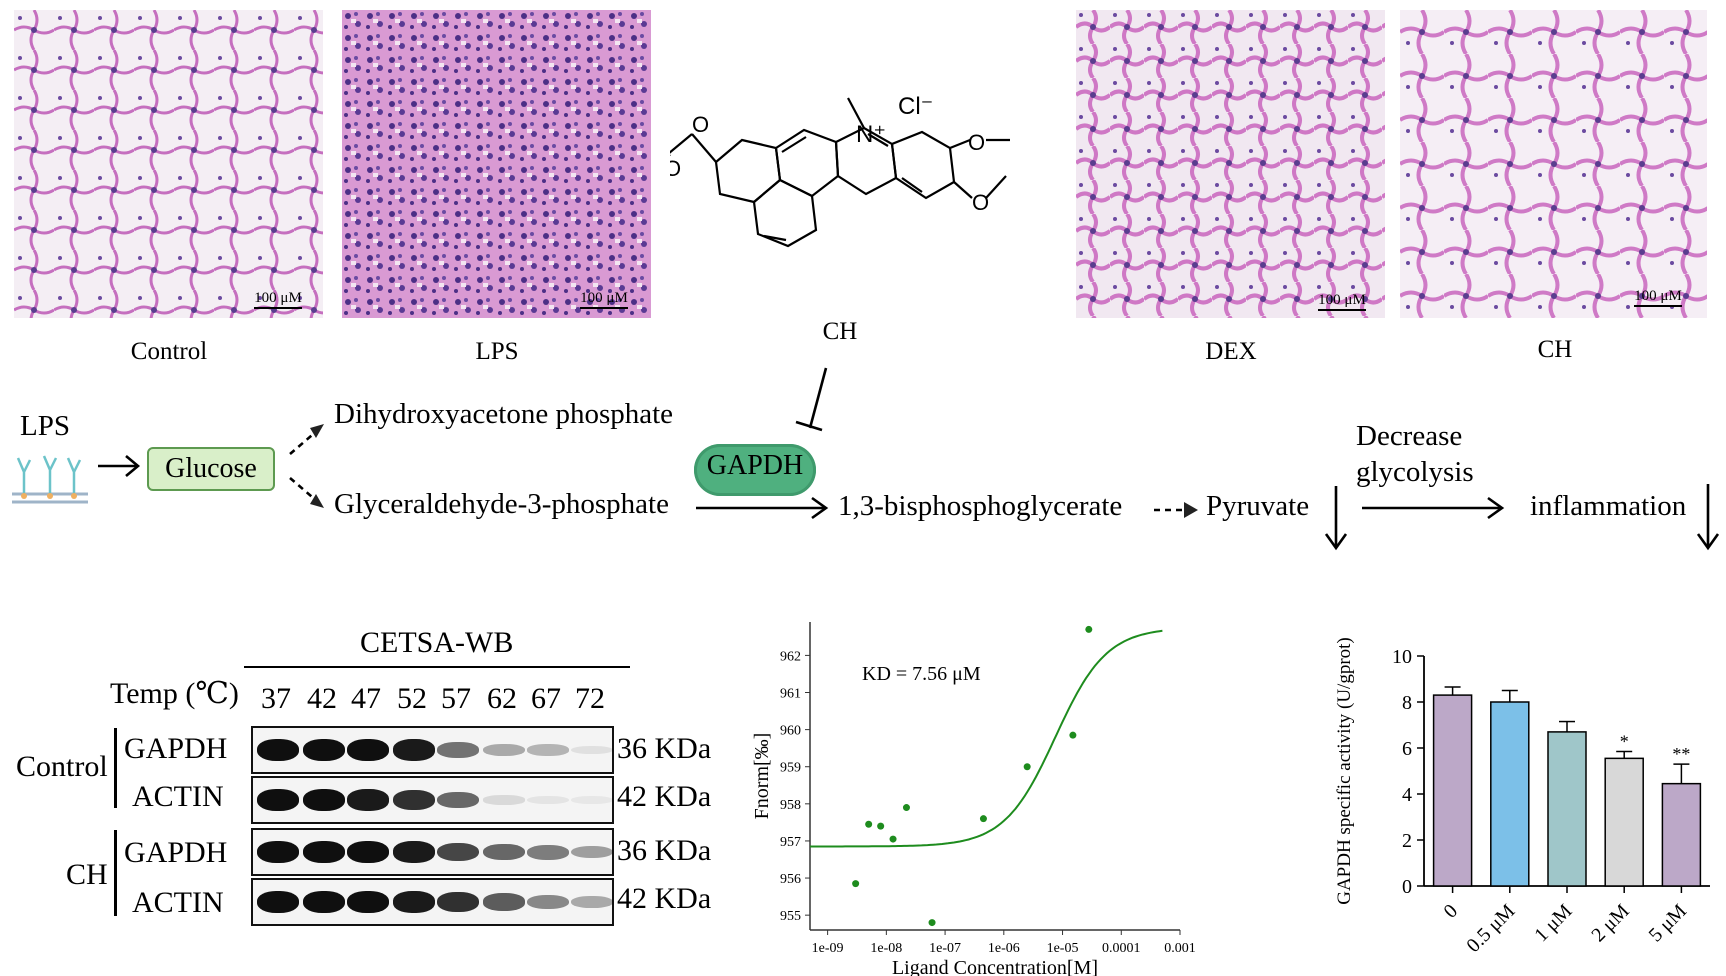  I want to click on x-tick-label: 0.001, so click(1180, 948).